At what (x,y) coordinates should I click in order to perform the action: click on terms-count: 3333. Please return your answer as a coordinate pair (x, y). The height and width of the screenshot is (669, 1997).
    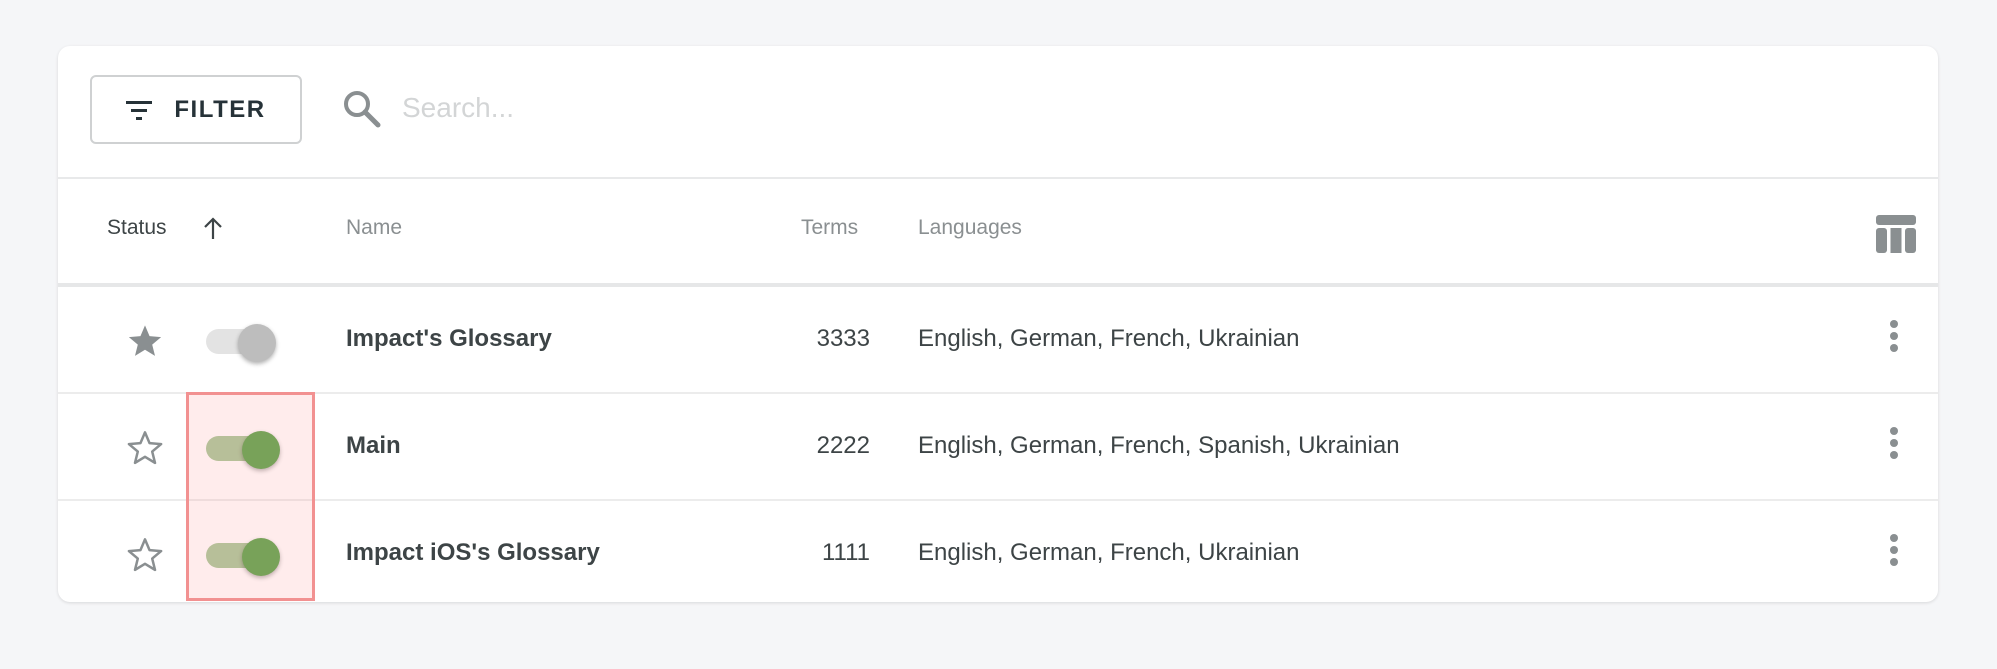
    Looking at the image, I should click on (843, 338).